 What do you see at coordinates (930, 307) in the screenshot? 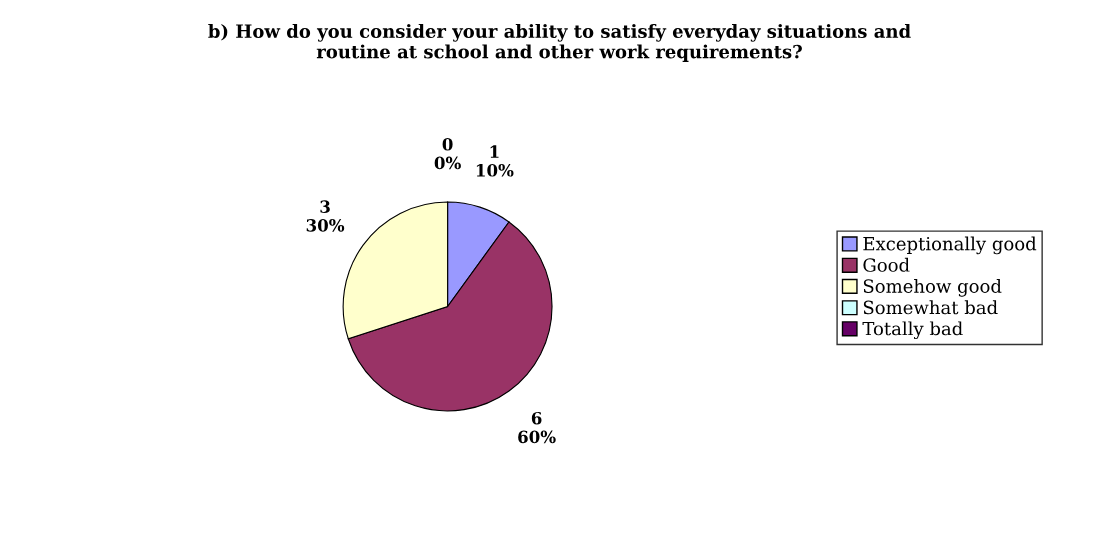
I see `legend-label: Somewhat bad` at bounding box center [930, 307].